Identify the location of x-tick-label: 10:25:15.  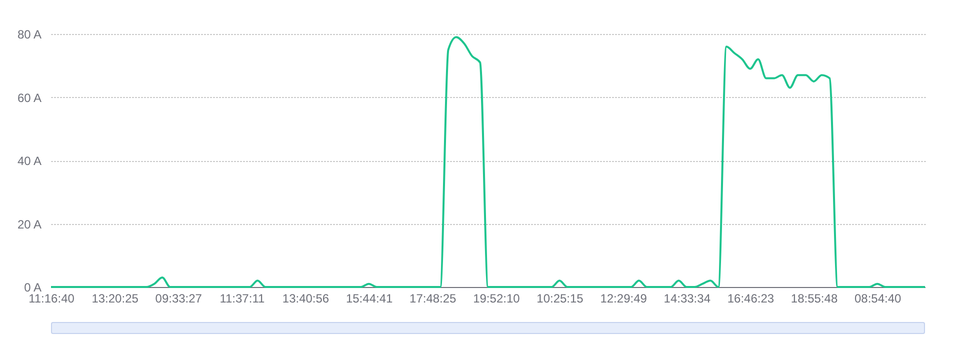
(560, 299).